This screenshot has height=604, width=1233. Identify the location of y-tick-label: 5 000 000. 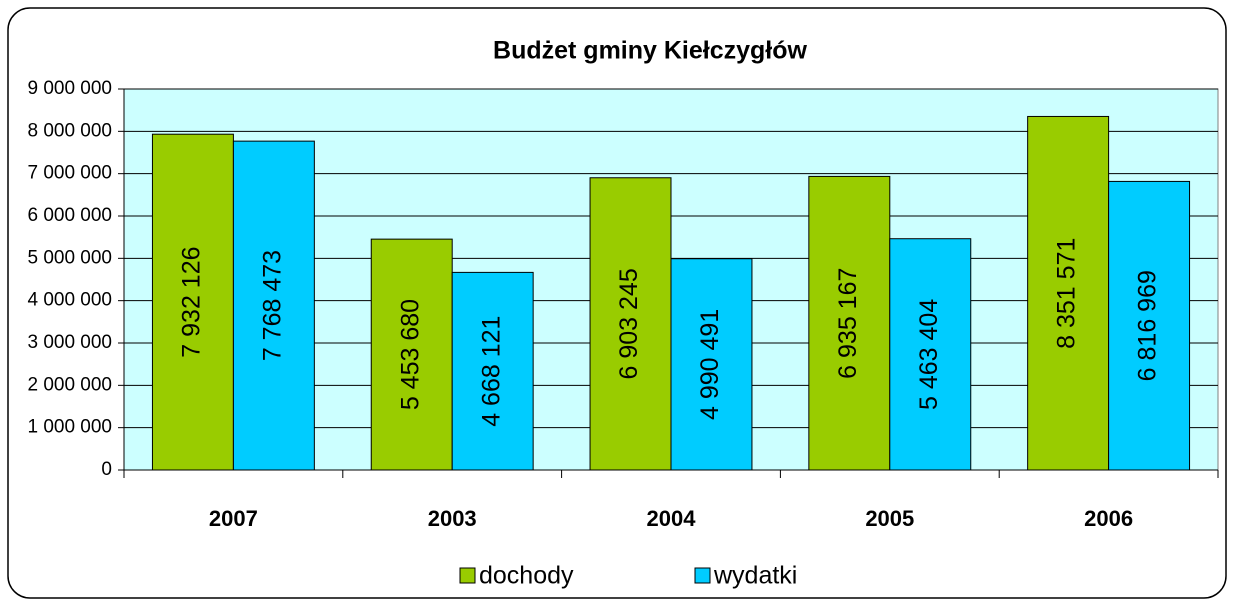
(69, 257).